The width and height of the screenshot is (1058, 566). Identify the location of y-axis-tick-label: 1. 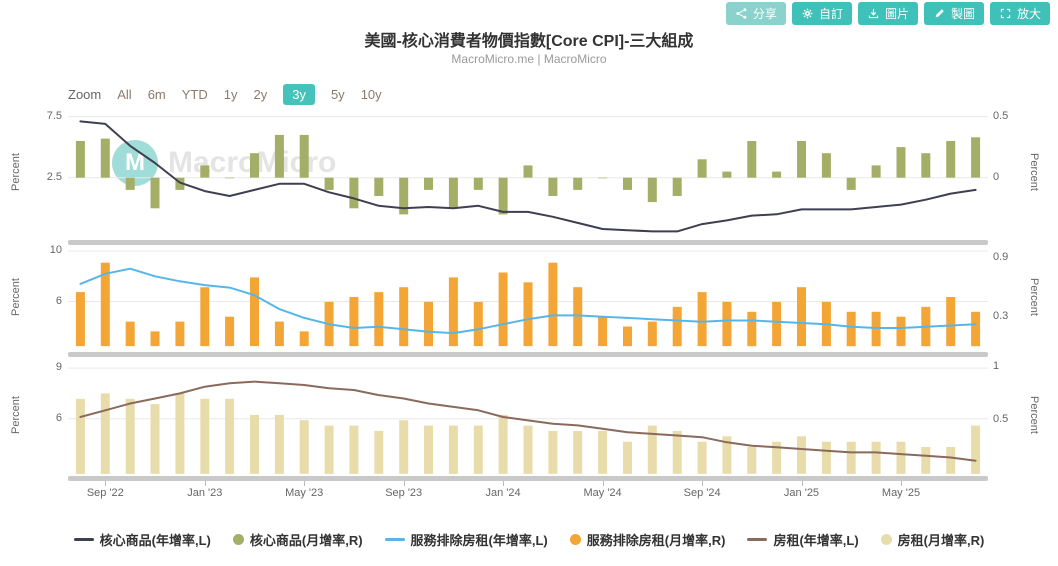
(996, 365).